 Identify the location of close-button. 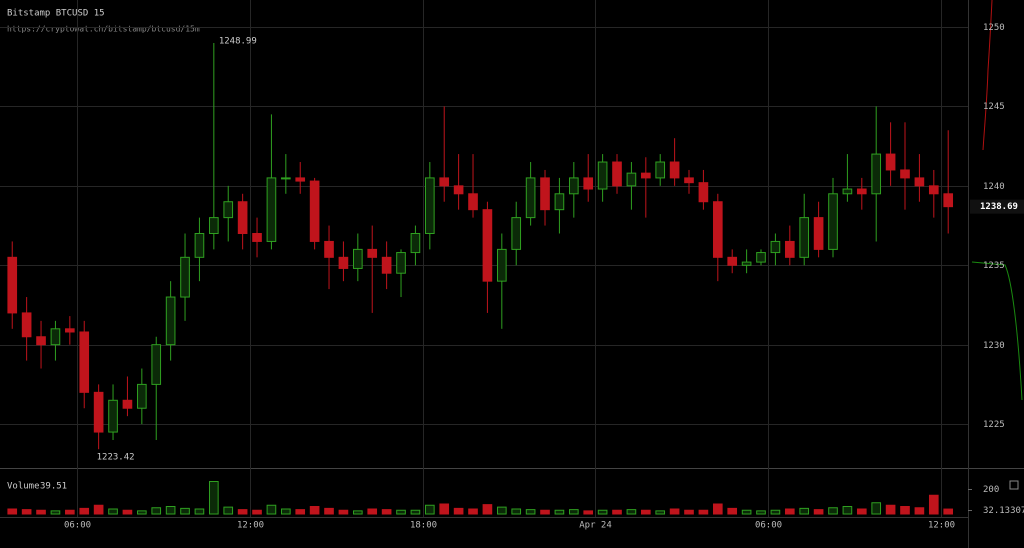
(1014, 485).